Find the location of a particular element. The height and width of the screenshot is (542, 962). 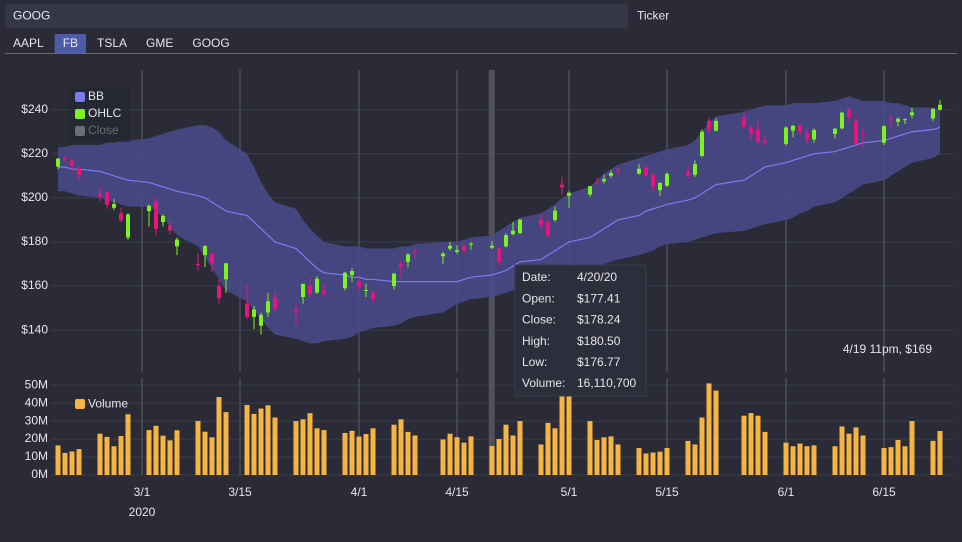

tooltip-value: 16,110,700 is located at coordinates (606, 383).